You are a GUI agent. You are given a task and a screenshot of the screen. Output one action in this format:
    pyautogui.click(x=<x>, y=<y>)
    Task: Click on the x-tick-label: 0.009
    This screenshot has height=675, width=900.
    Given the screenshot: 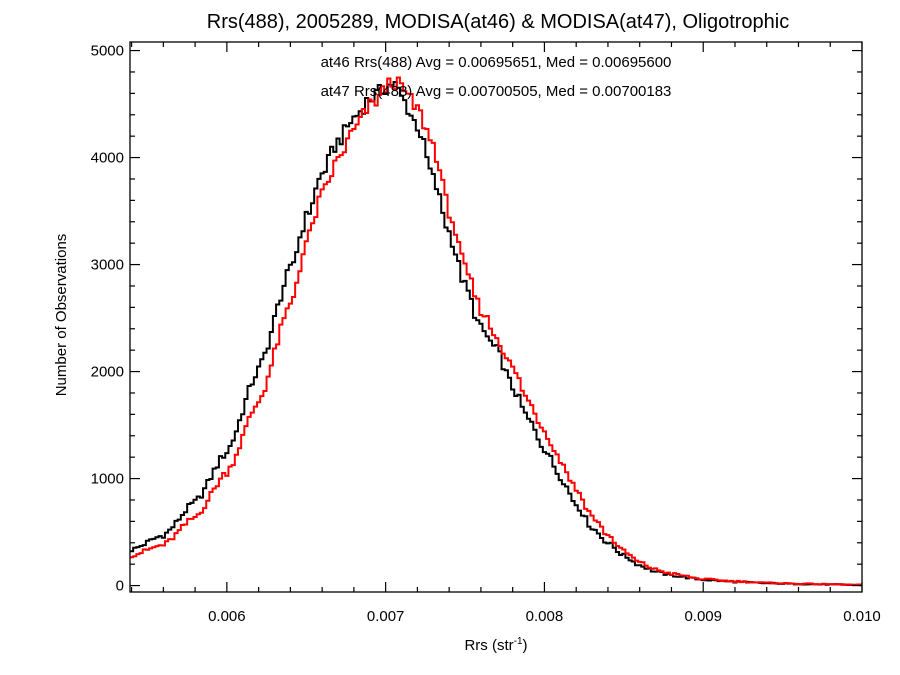 What is the action you would take?
    pyautogui.click(x=703, y=616)
    